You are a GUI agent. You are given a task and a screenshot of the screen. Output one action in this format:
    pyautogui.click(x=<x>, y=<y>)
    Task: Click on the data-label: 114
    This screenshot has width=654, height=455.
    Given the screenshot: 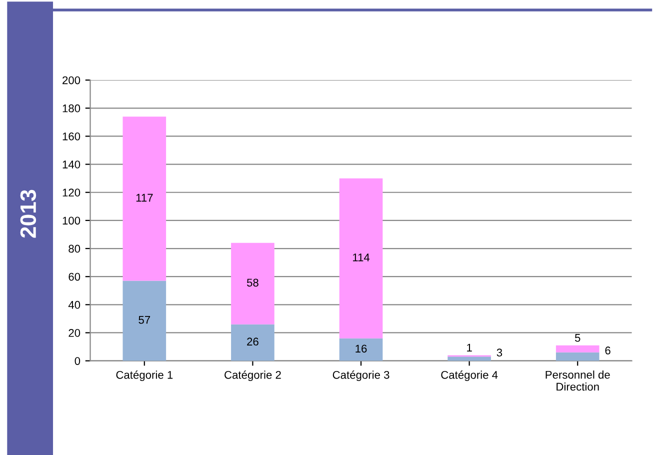 What is the action you would take?
    pyautogui.click(x=361, y=258)
    